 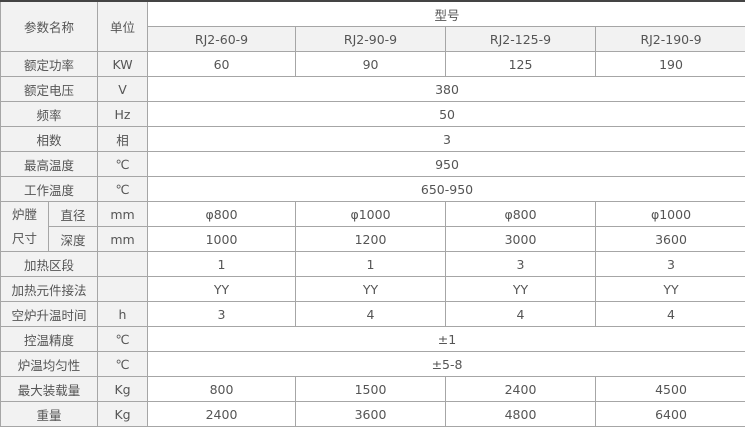 I want to click on value-cell: 800, so click(x=222, y=389).